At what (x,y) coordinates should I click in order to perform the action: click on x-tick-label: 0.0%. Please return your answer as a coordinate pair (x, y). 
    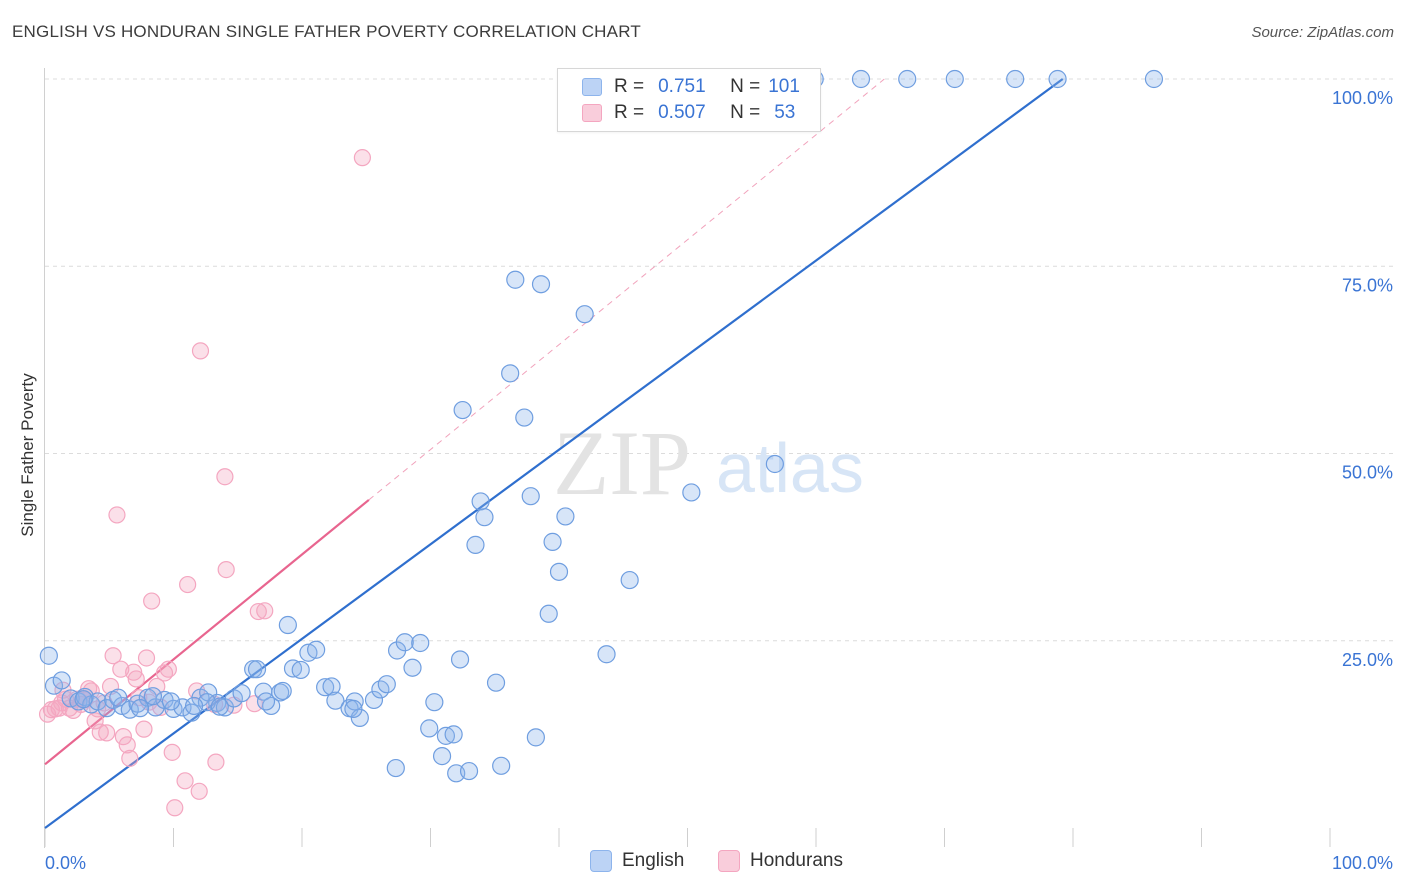
    Looking at the image, I should click on (65, 863).